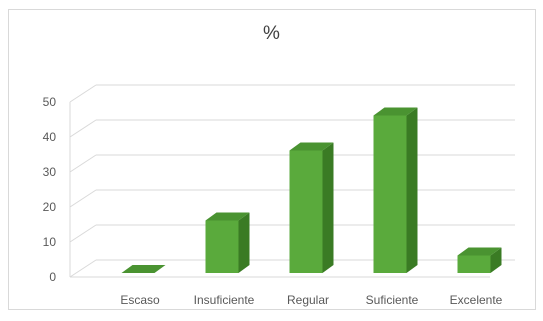 The width and height of the screenshot is (543, 321). Describe the element at coordinates (227, 216) in the screenshot. I see `bar-top-insuficiente` at that location.